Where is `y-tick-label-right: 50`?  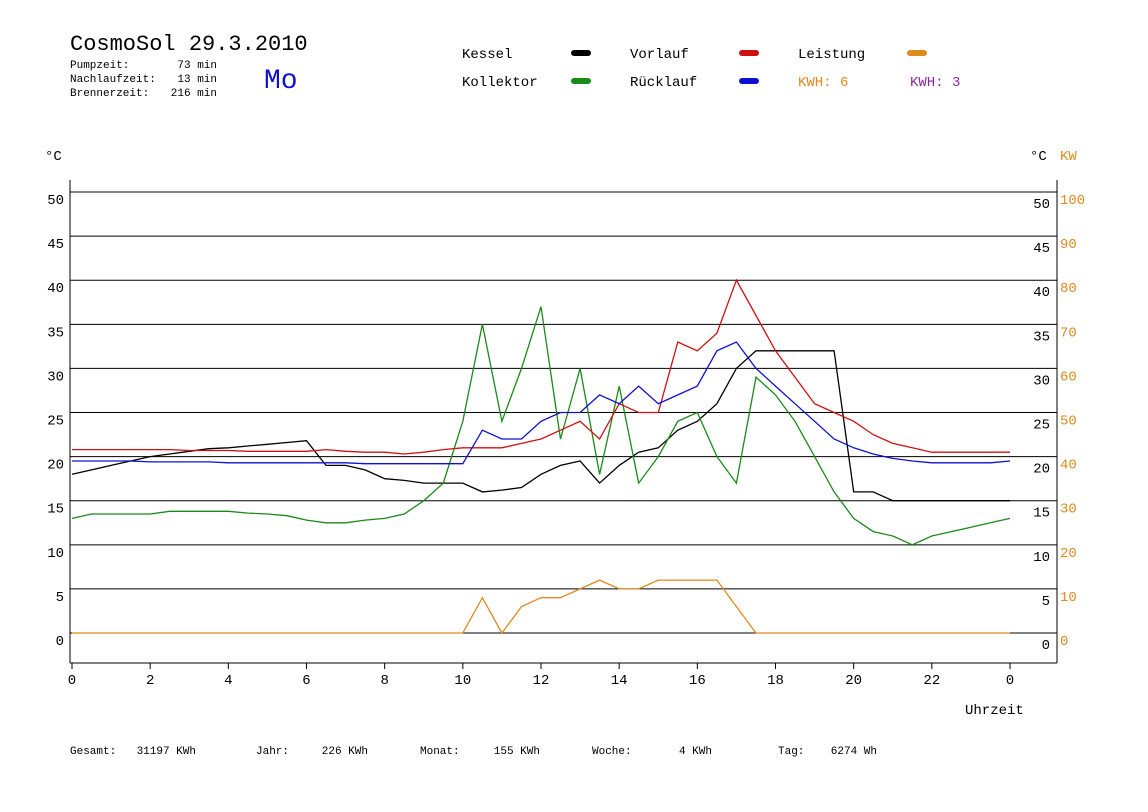
y-tick-label-right: 50 is located at coordinates (1041, 205).